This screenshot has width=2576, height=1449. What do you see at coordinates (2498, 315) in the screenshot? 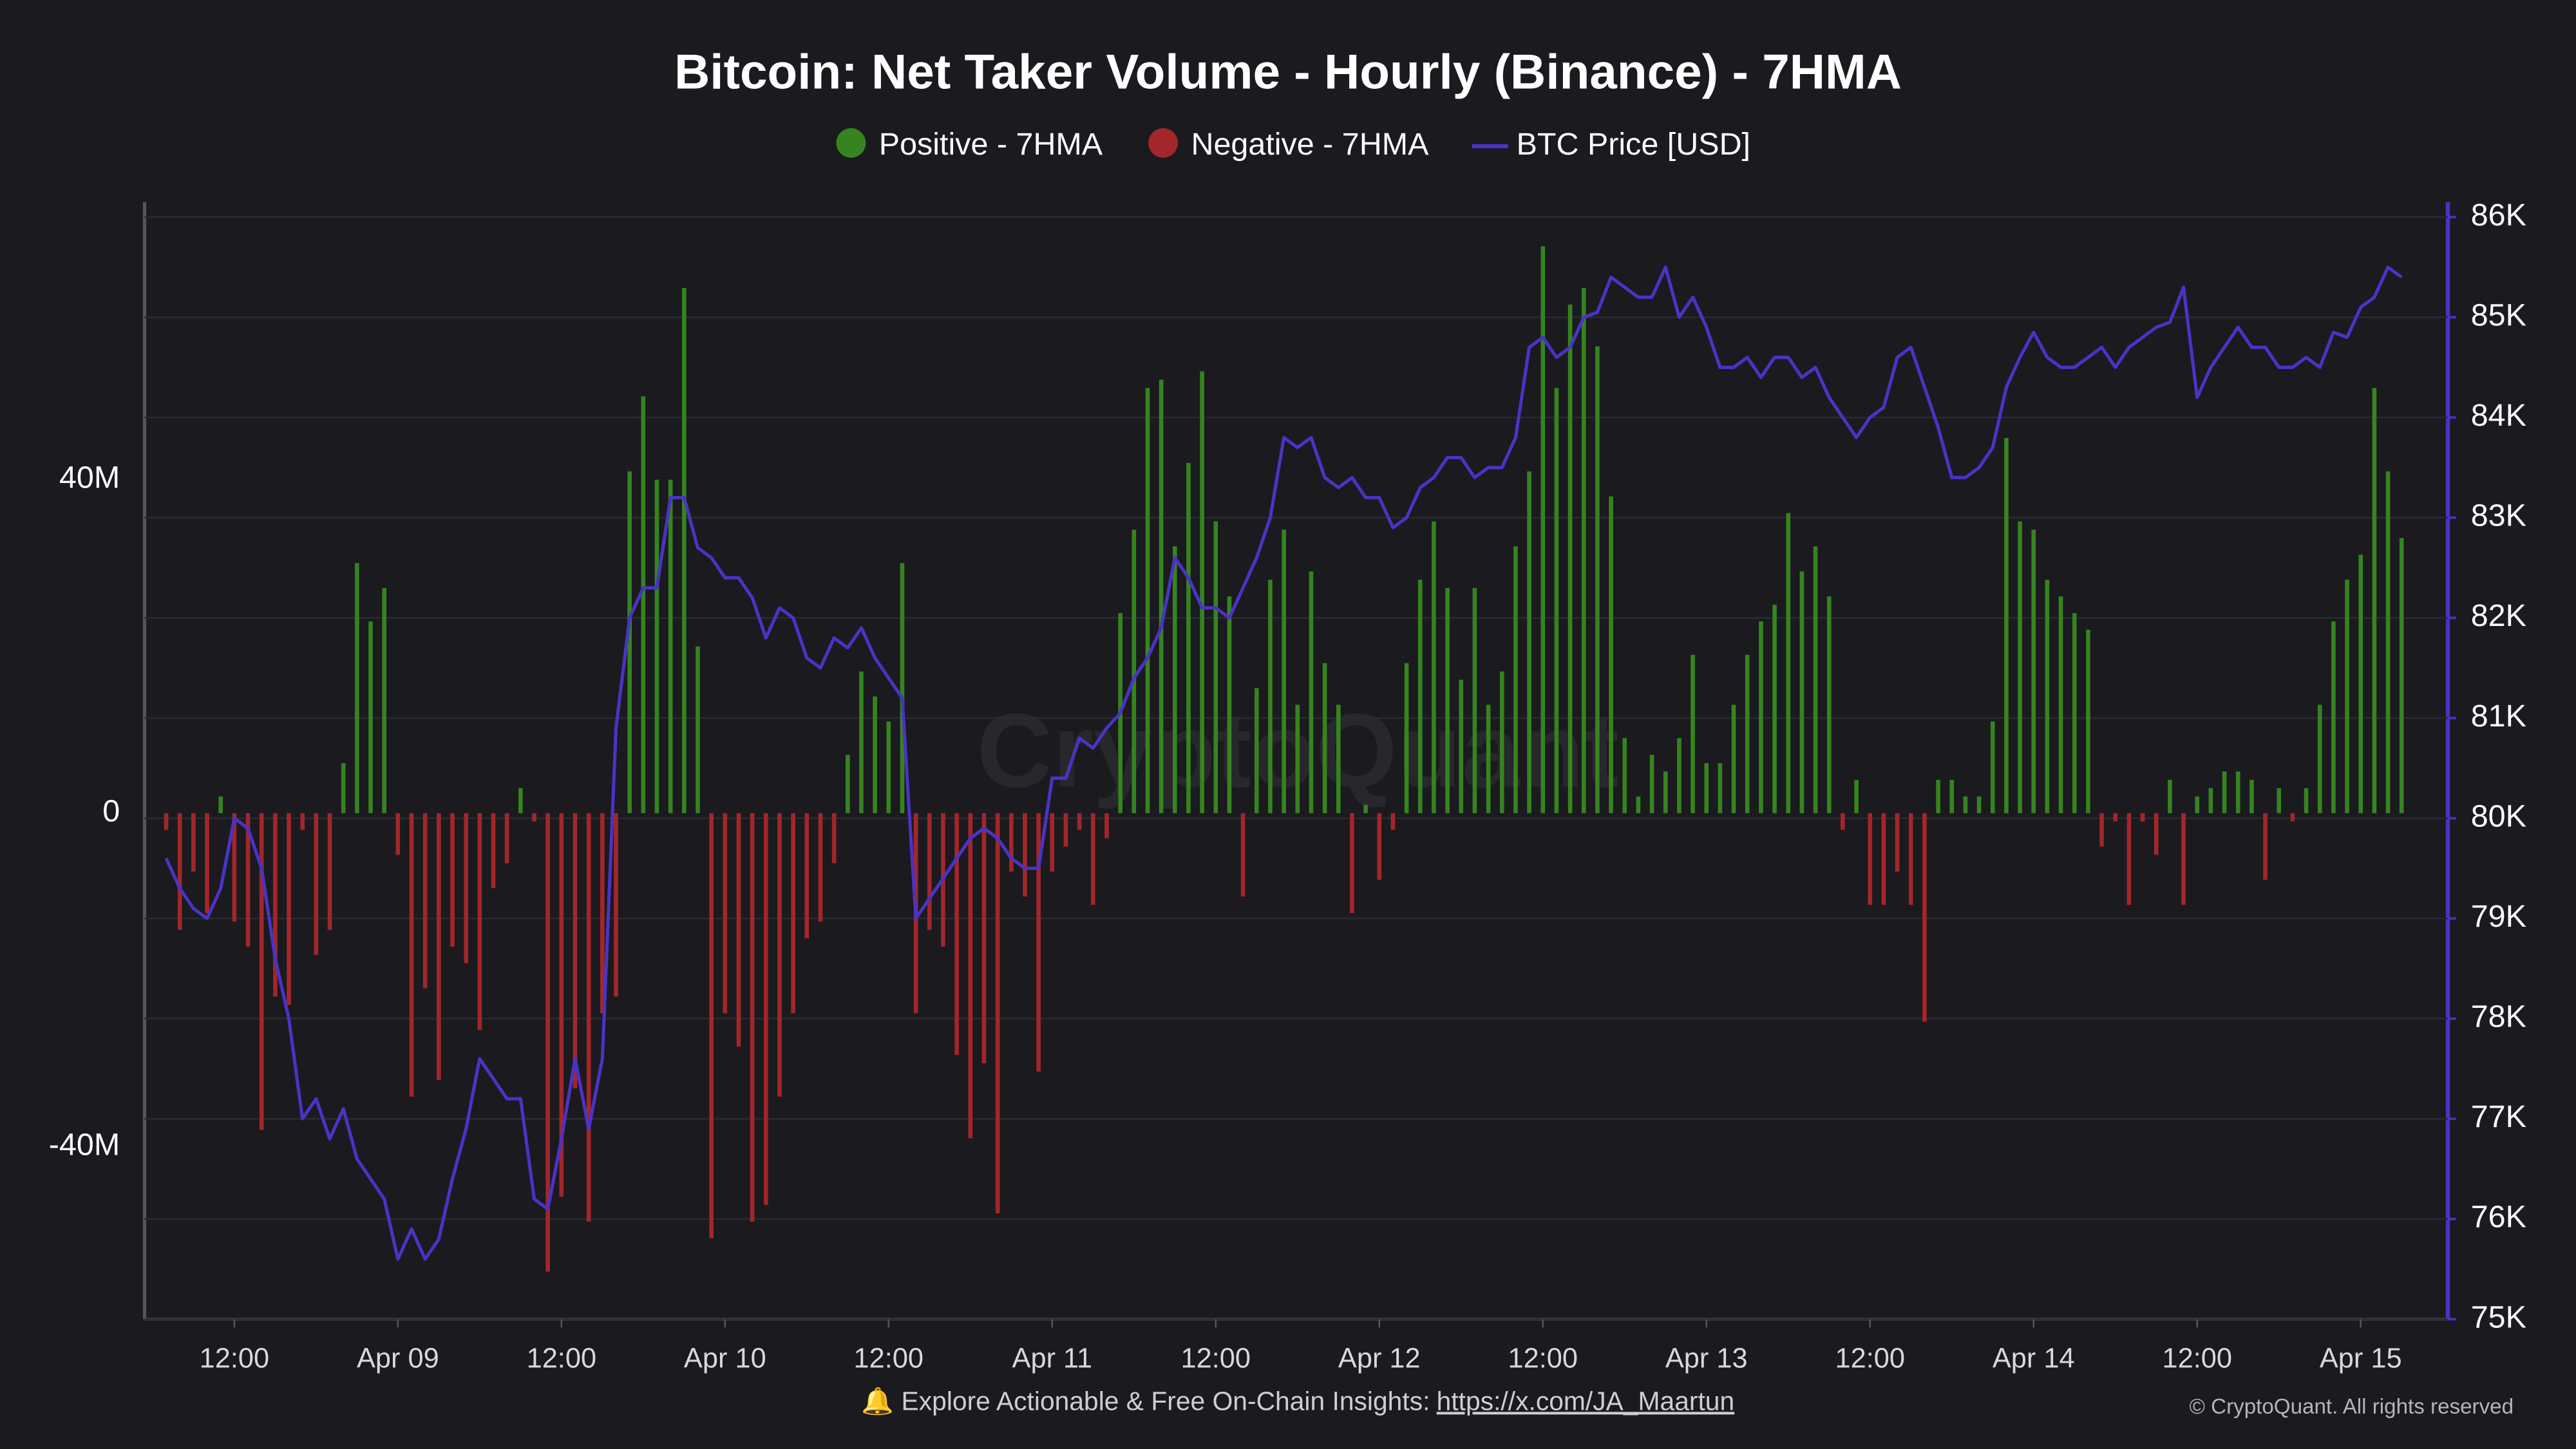
I see `y2-tick-label: 85K` at bounding box center [2498, 315].